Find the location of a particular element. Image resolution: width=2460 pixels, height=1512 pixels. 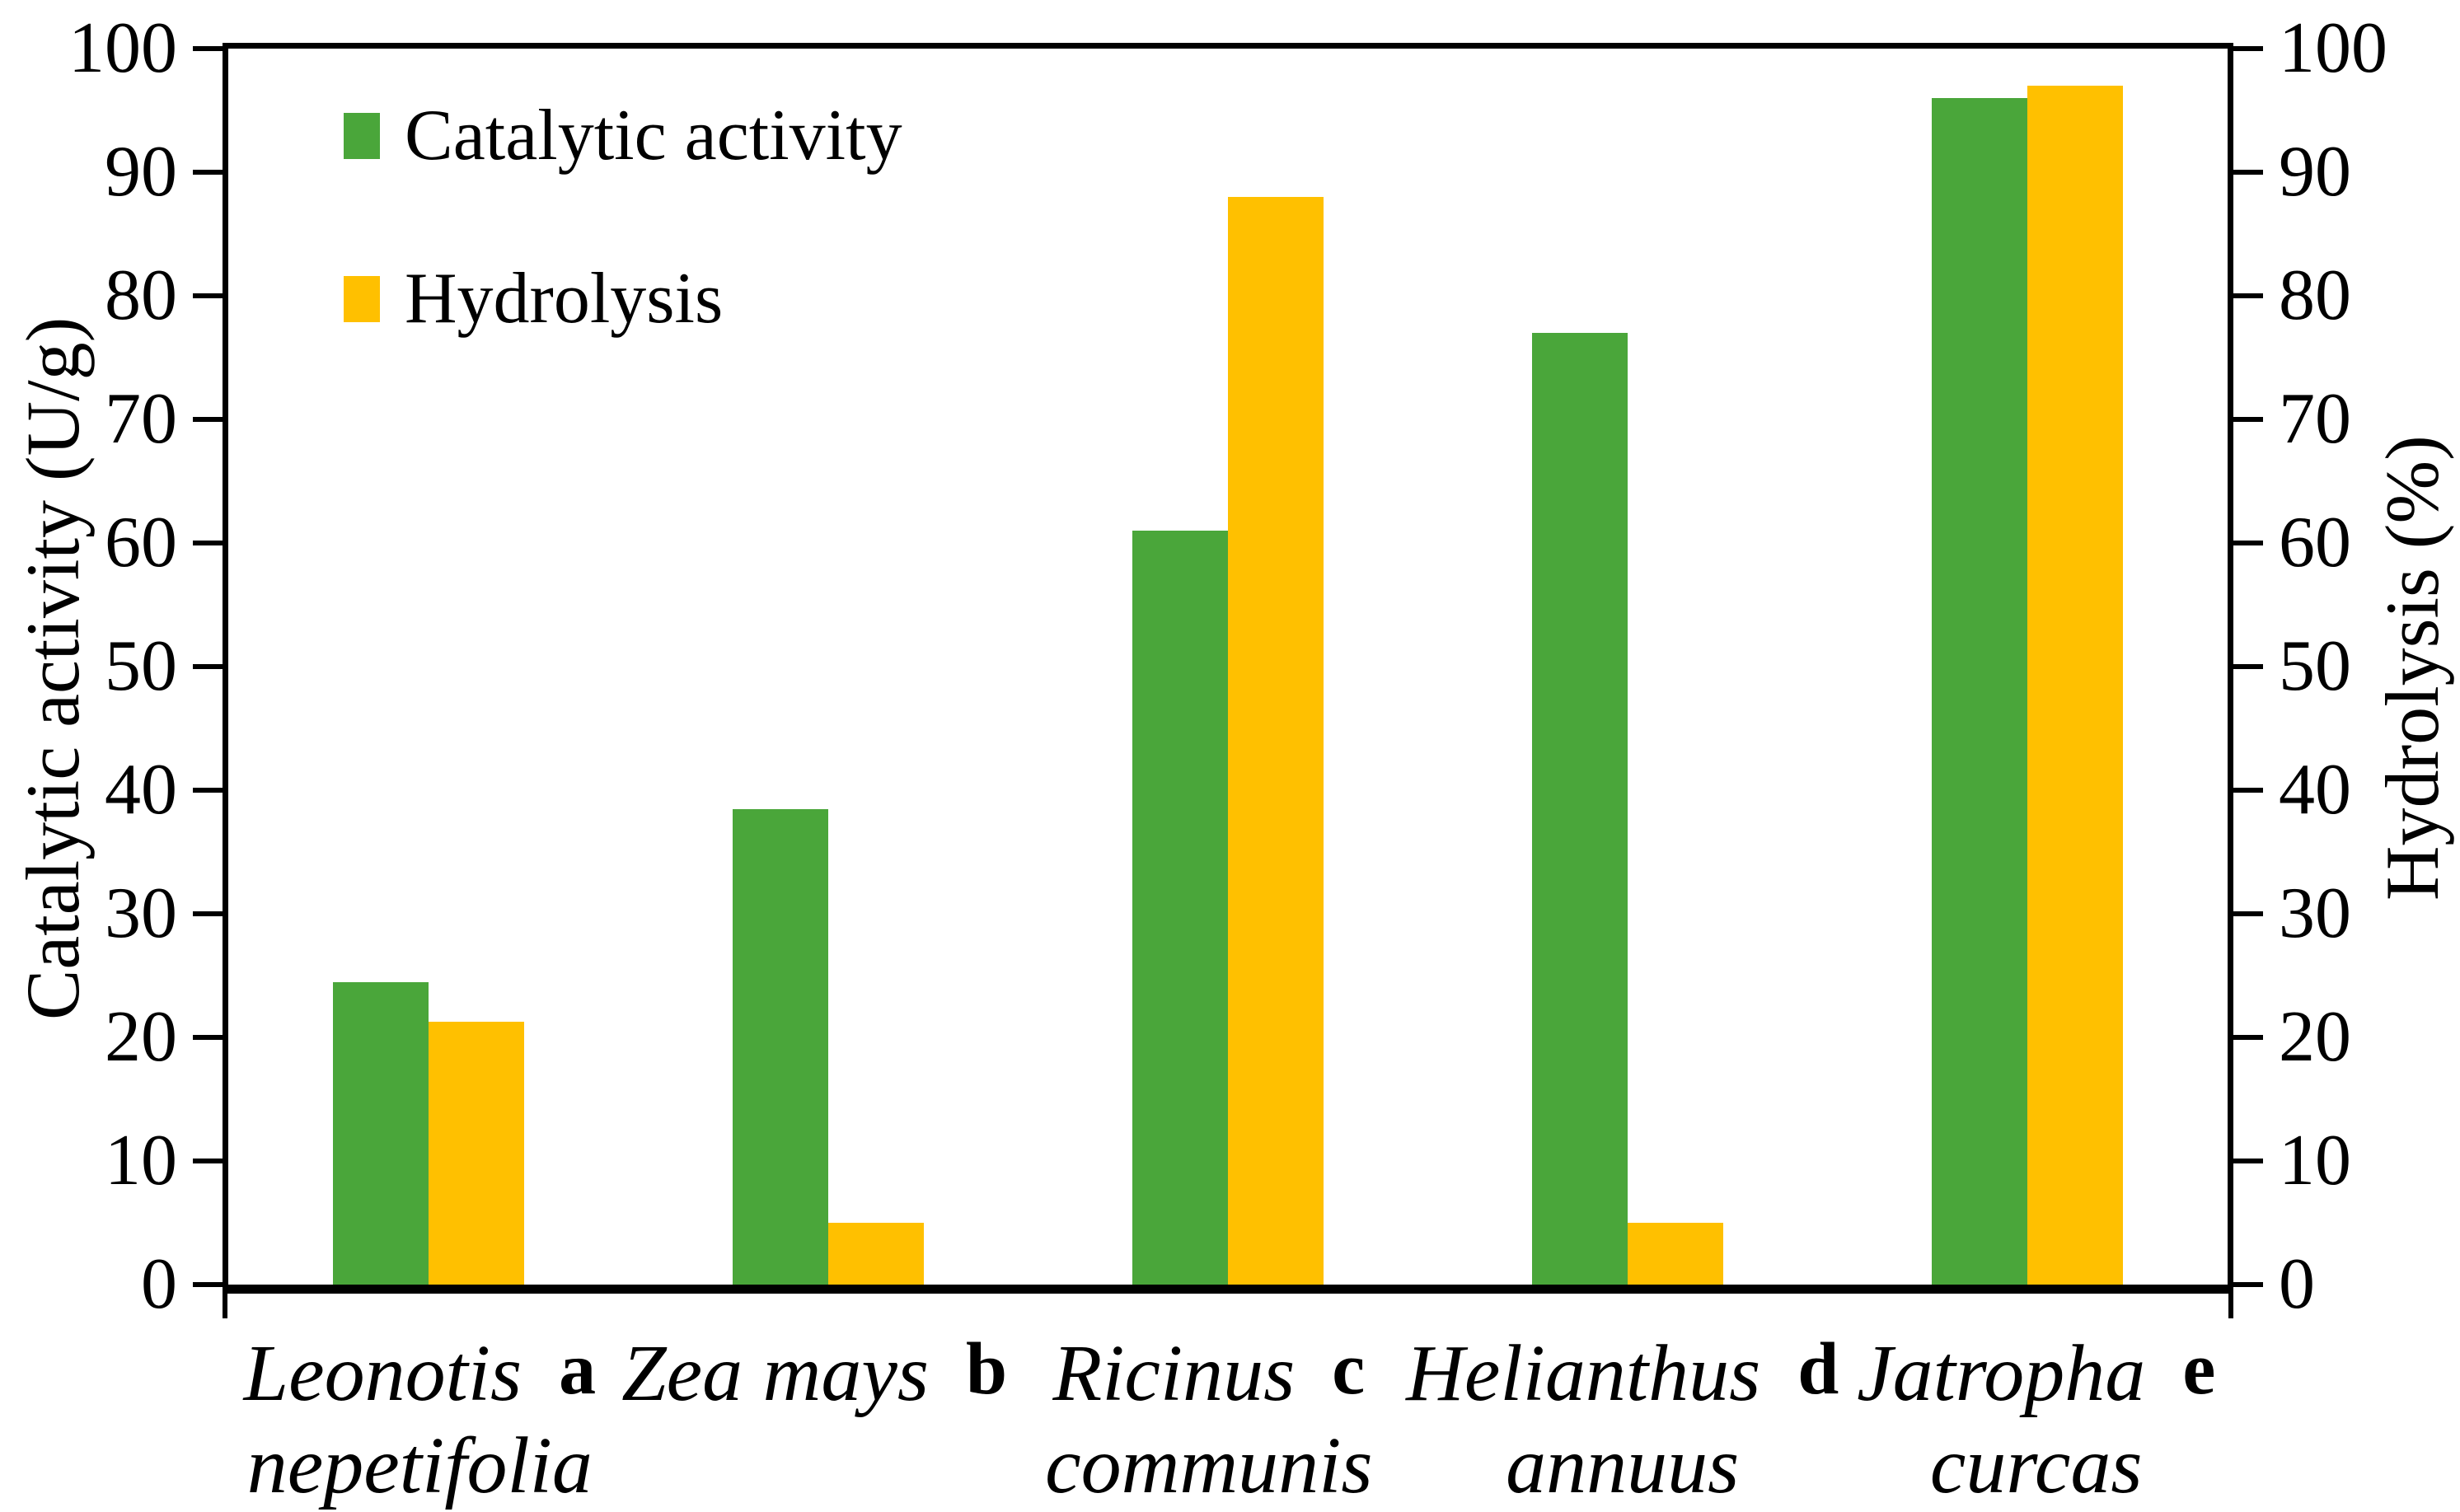

legend-label-catalytic-activity: Catalytic activity is located at coordinates (653, 136).